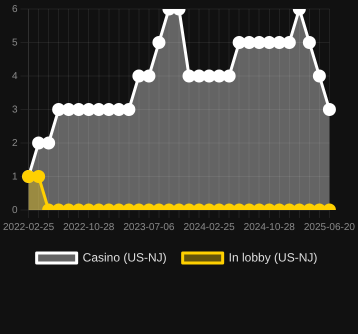 Image resolution: width=358 pixels, height=334 pixels. Describe the element at coordinates (15, 110) in the screenshot. I see `y-tick-label: 3` at that location.